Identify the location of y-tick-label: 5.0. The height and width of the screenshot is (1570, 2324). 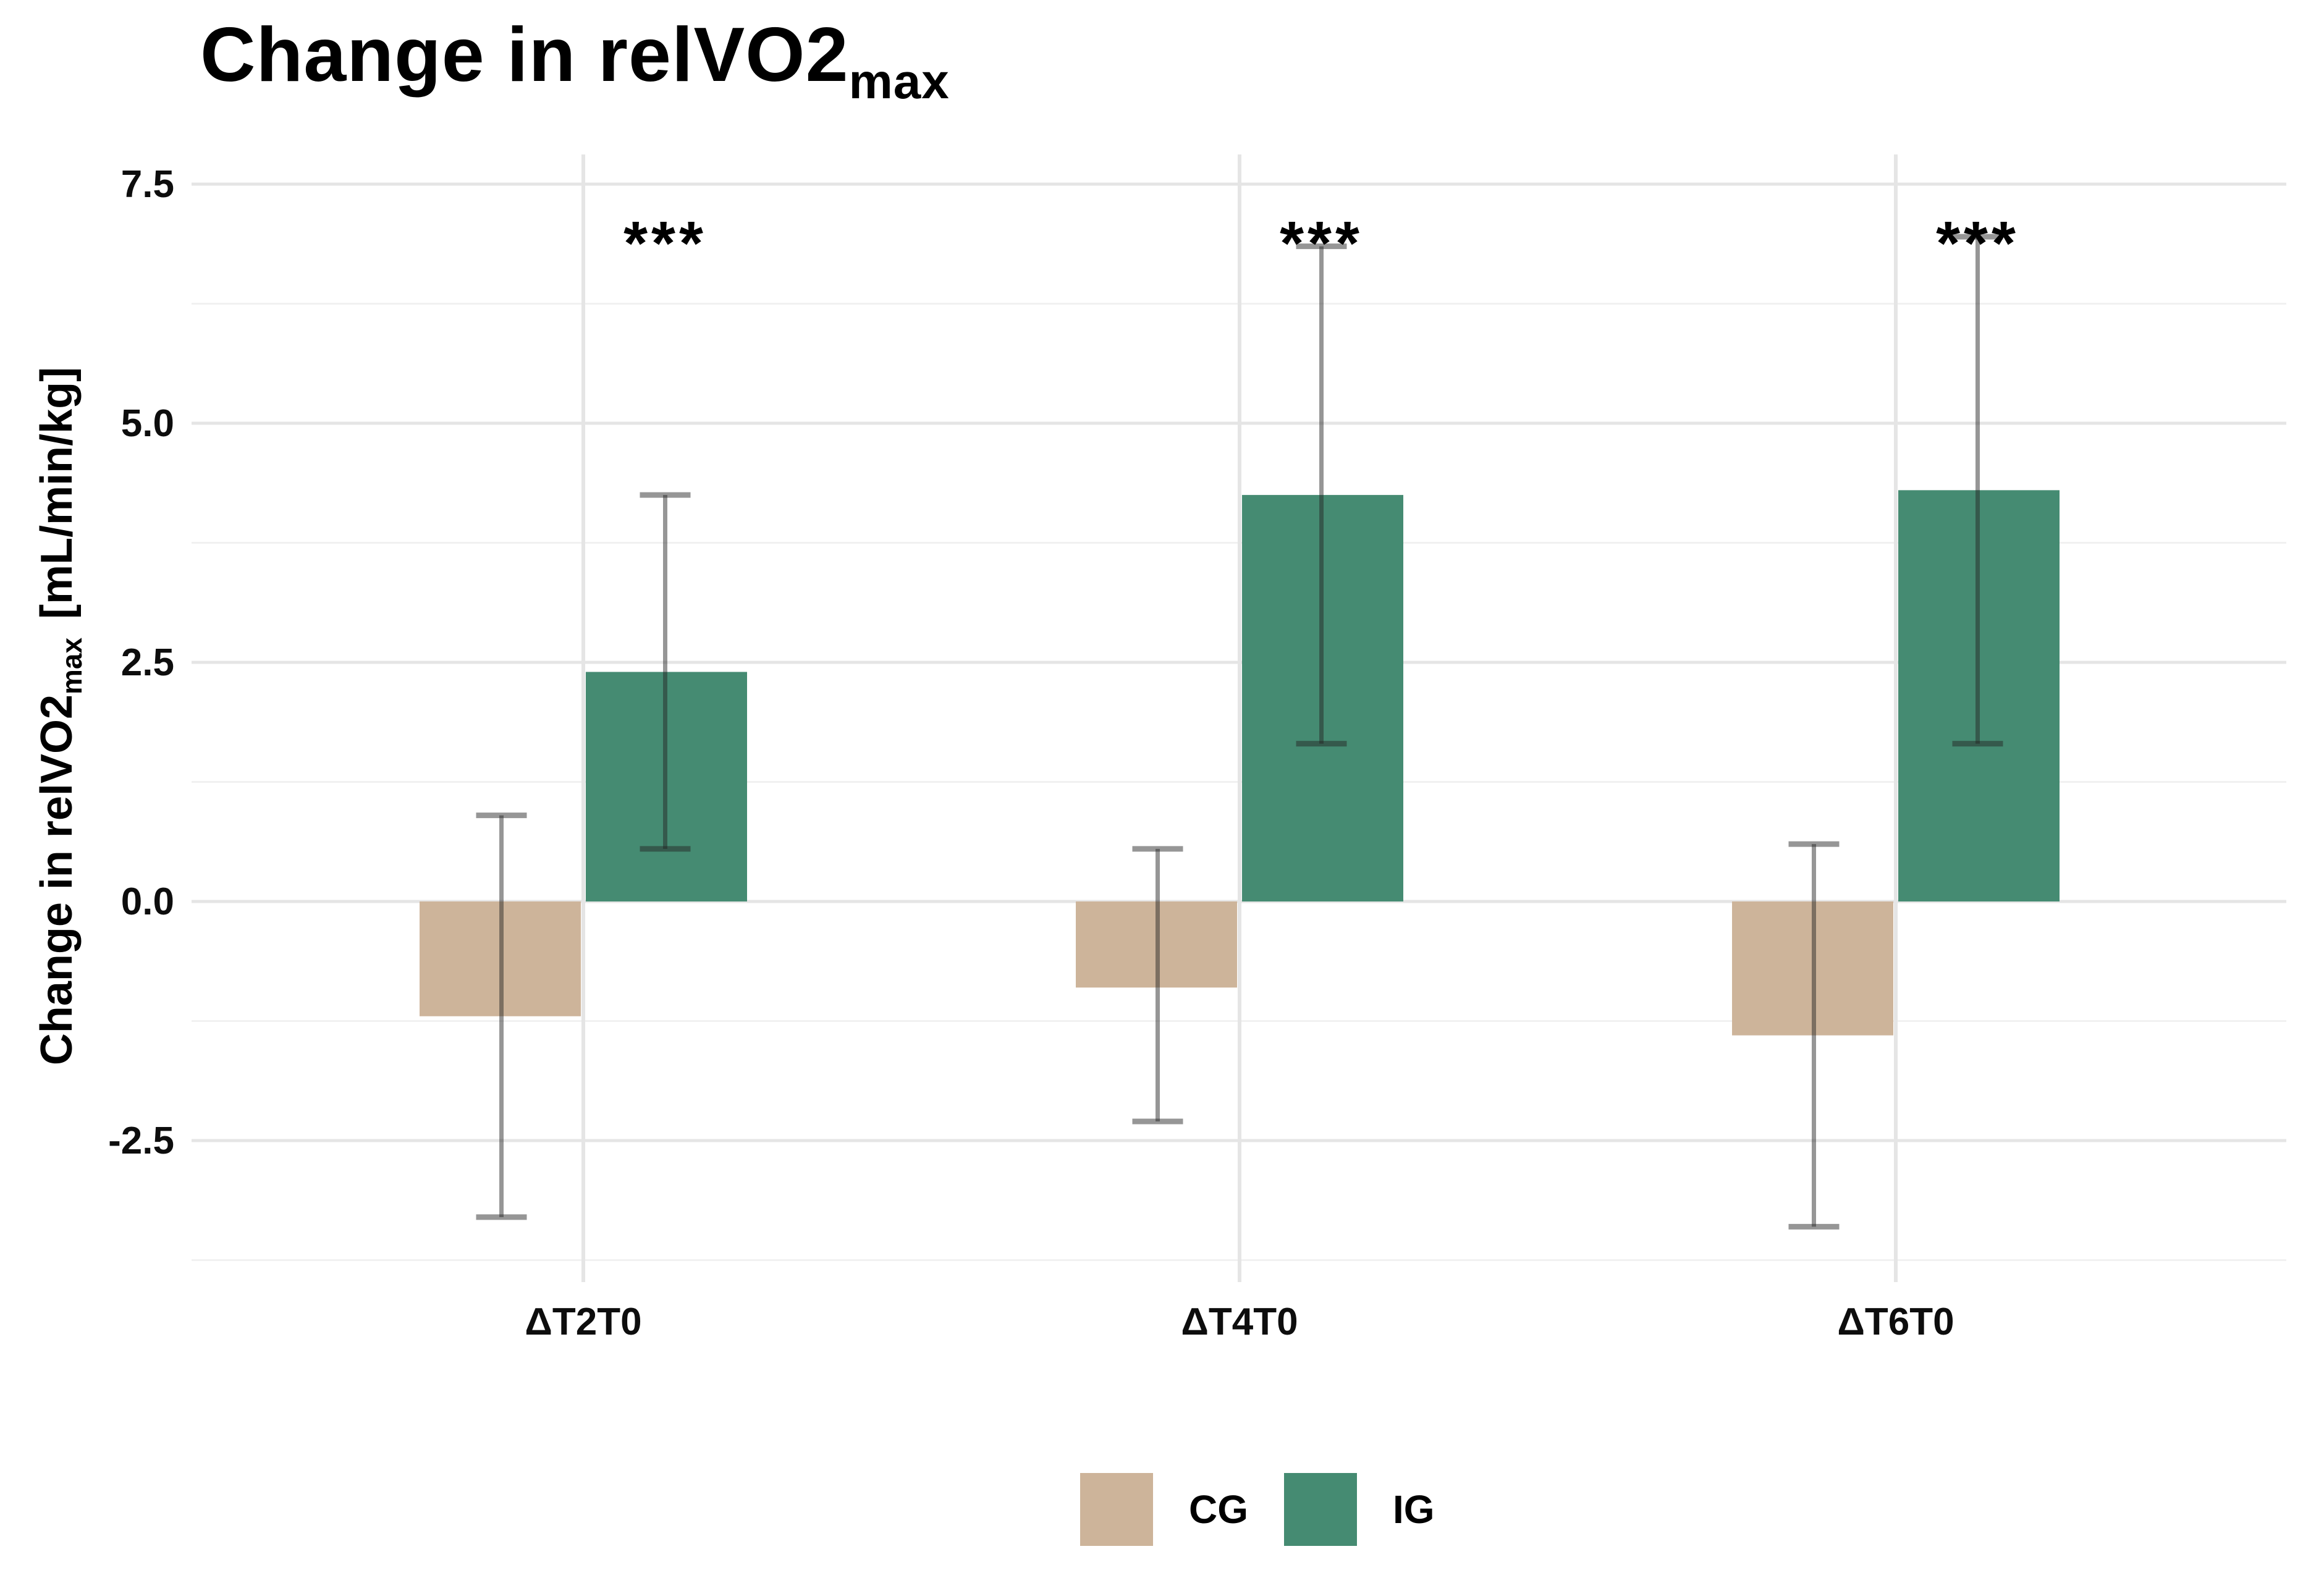
(147, 423).